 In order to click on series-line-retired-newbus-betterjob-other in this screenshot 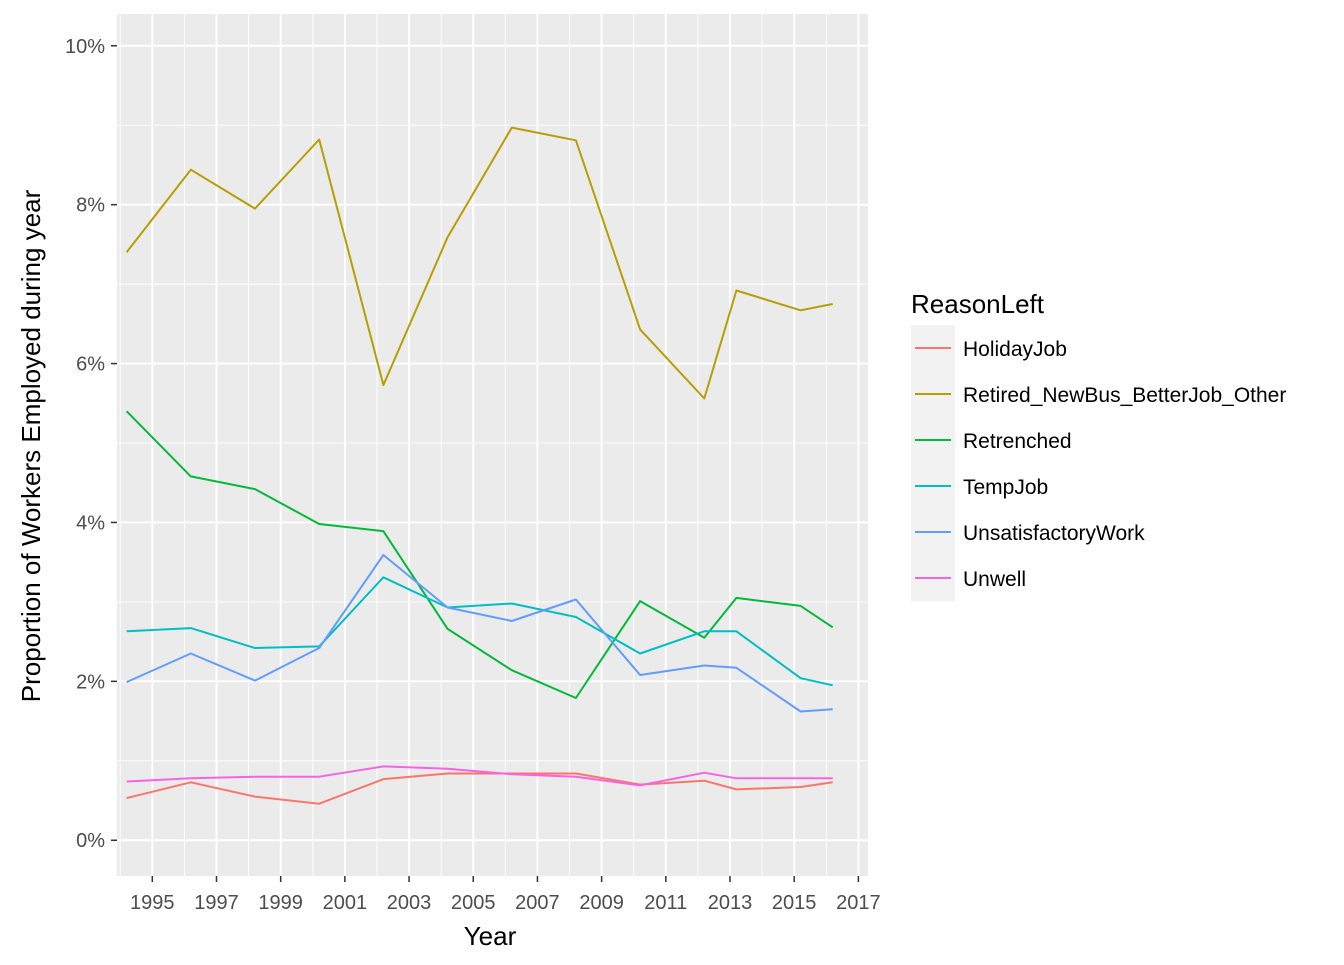, I will do `click(479, 263)`.